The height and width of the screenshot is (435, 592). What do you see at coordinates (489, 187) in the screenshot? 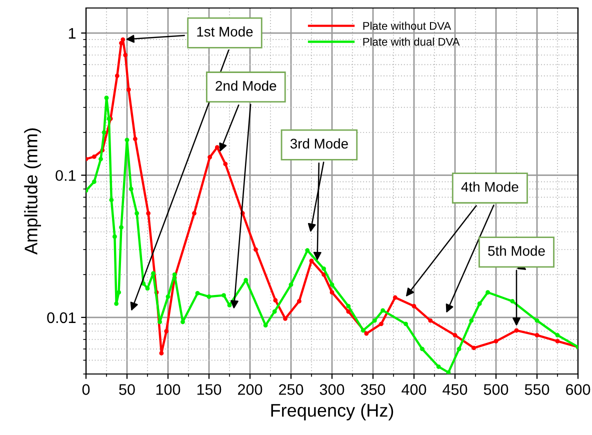
I see `annotation: 4th Mode` at bounding box center [489, 187].